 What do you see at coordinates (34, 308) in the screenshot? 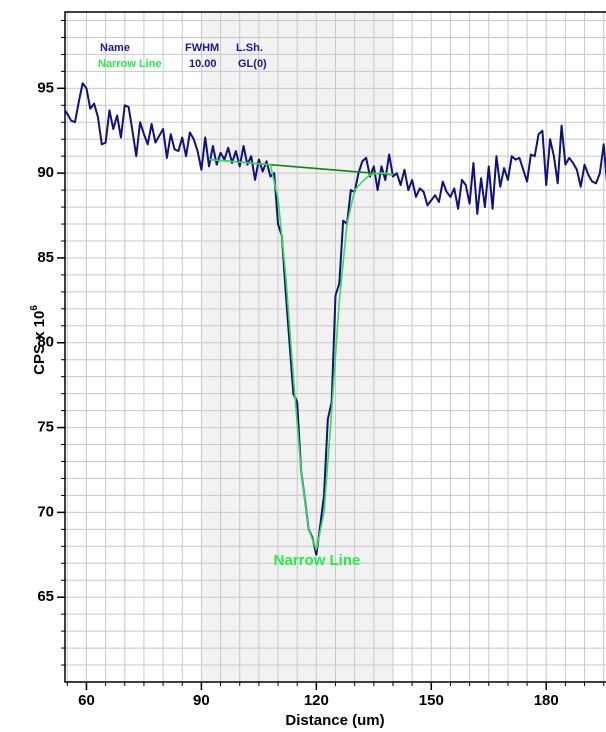
I see `y-label-exponent: 6` at bounding box center [34, 308].